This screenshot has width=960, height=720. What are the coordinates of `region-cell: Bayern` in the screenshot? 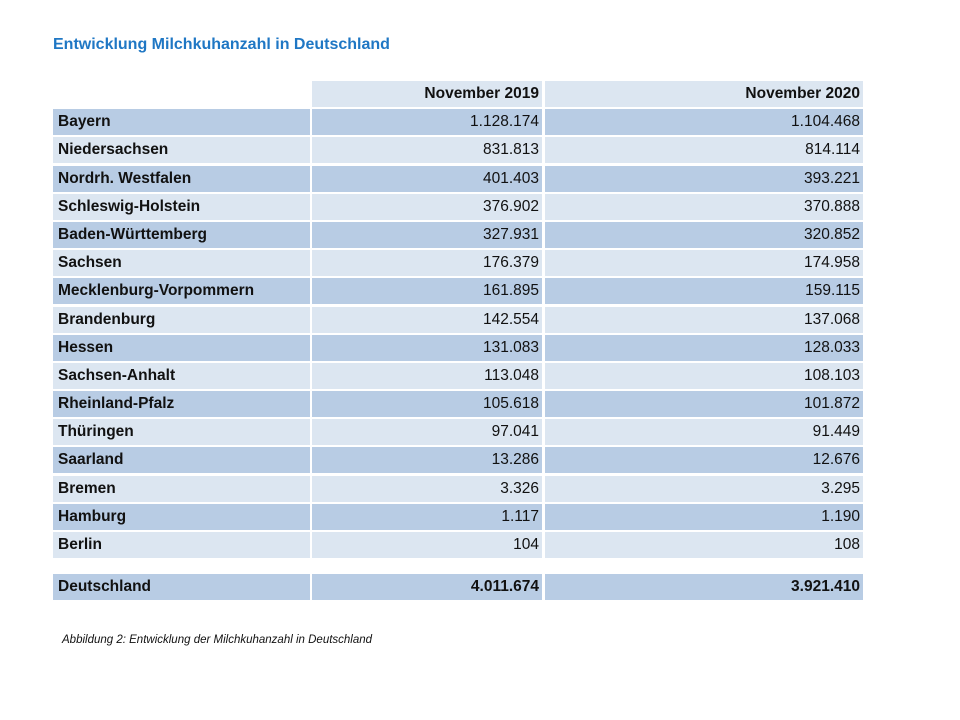 It's located at (181, 122).